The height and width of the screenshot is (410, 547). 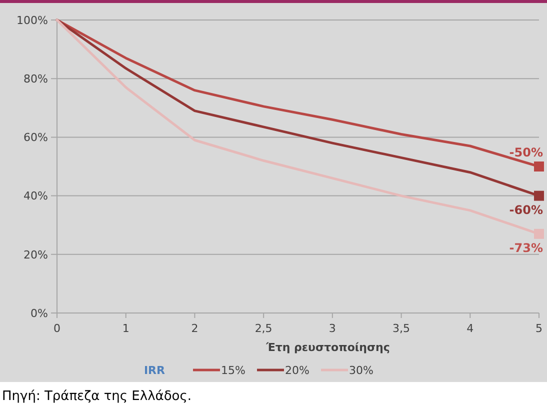 What do you see at coordinates (126, 328) in the screenshot?
I see `x-tick-label: 1` at bounding box center [126, 328].